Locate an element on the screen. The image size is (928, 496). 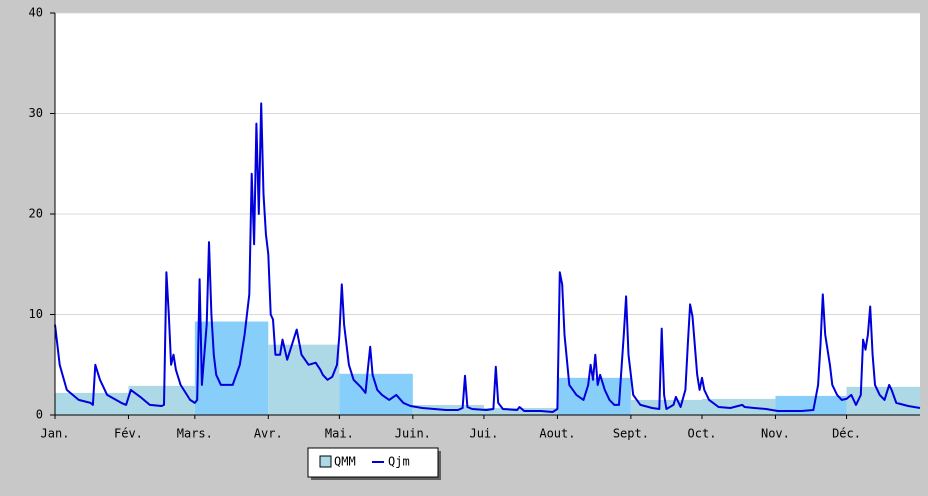
legend-swatch is located at coordinates (325, 461).